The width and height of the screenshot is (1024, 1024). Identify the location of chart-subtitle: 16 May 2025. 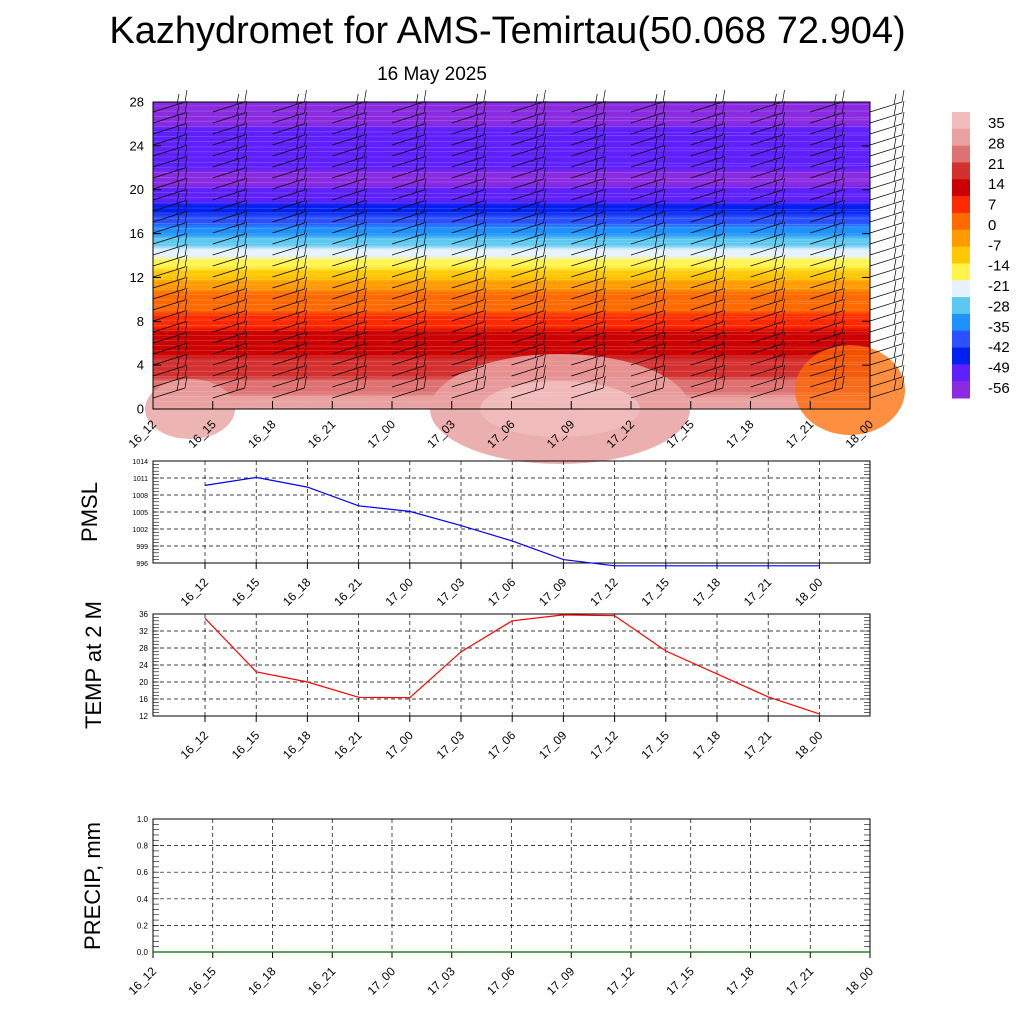
(432, 74).